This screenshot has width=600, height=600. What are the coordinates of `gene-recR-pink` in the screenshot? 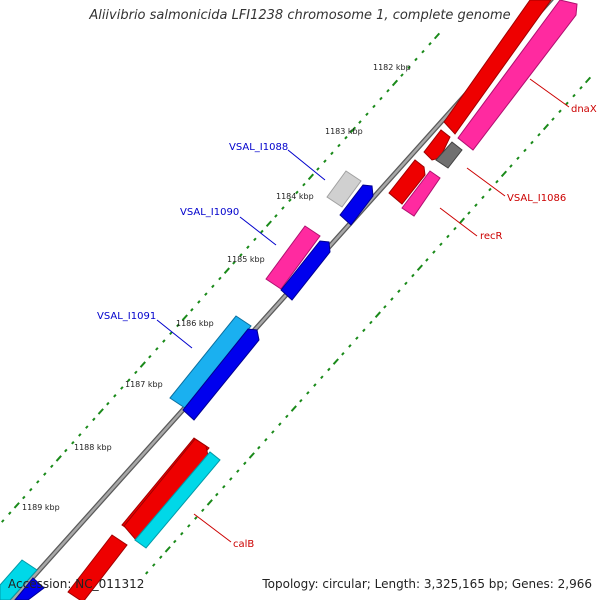 It's located at (421, 193).